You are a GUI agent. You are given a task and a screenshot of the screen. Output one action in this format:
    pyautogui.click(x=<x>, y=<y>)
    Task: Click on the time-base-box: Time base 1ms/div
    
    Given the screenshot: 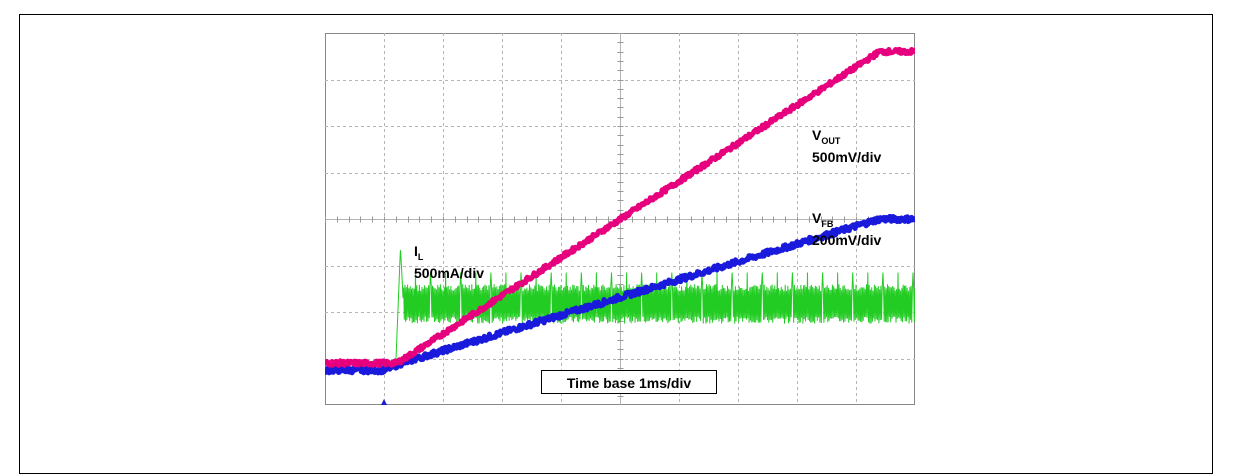 What is the action you would take?
    pyautogui.click(x=629, y=382)
    